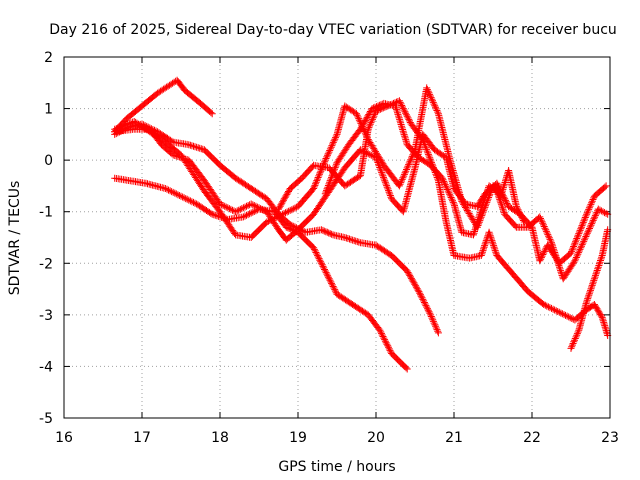 The image size is (640, 480). What do you see at coordinates (298, 438) in the screenshot?
I see `x-tick-label: 19` at bounding box center [298, 438].